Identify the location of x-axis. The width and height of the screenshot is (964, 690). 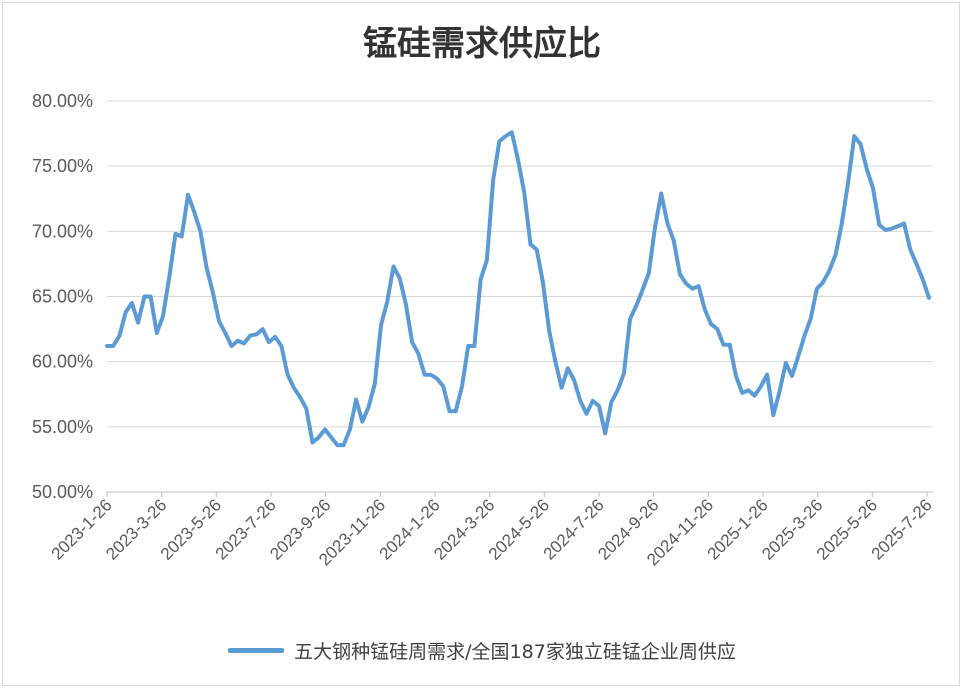
(519, 494).